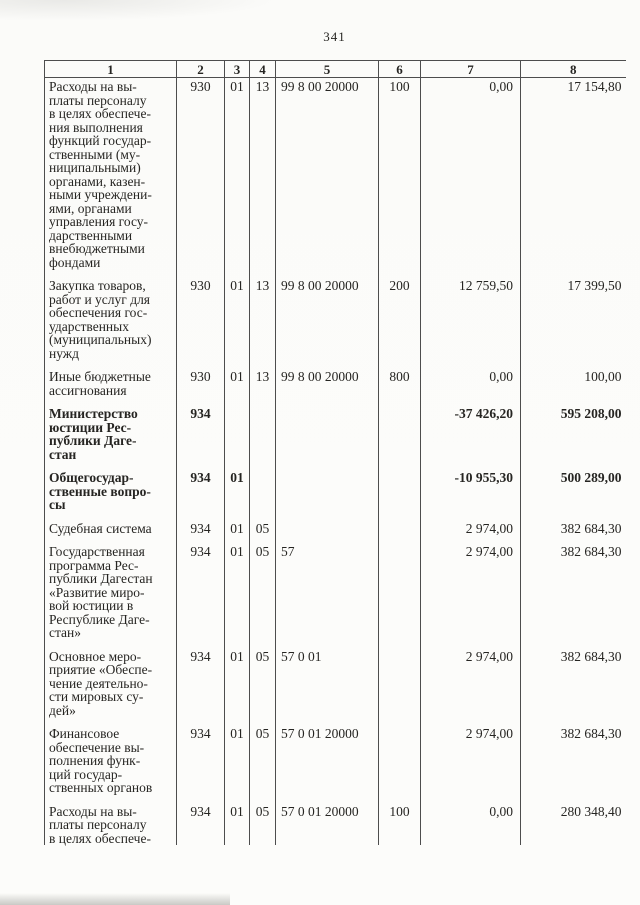 This screenshot has width=640, height=905. Describe the element at coordinates (399, 69) in the screenshot. I see `header-cell: 6` at that location.